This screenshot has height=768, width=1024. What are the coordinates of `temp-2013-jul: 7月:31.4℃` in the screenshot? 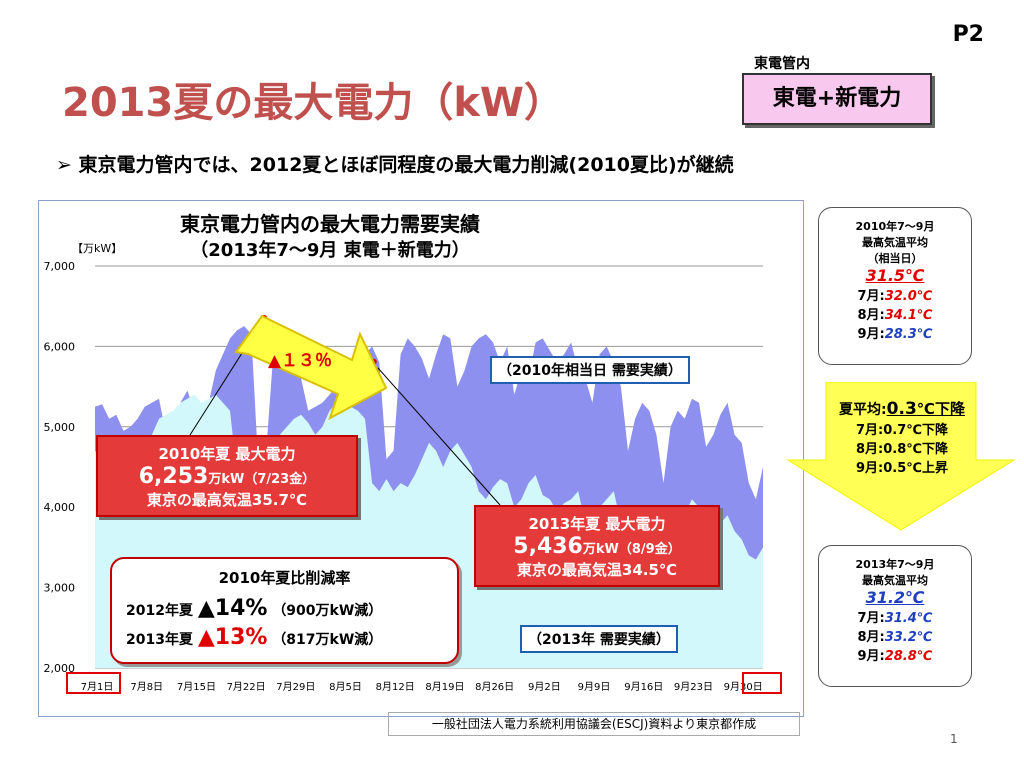 It's located at (895, 618).